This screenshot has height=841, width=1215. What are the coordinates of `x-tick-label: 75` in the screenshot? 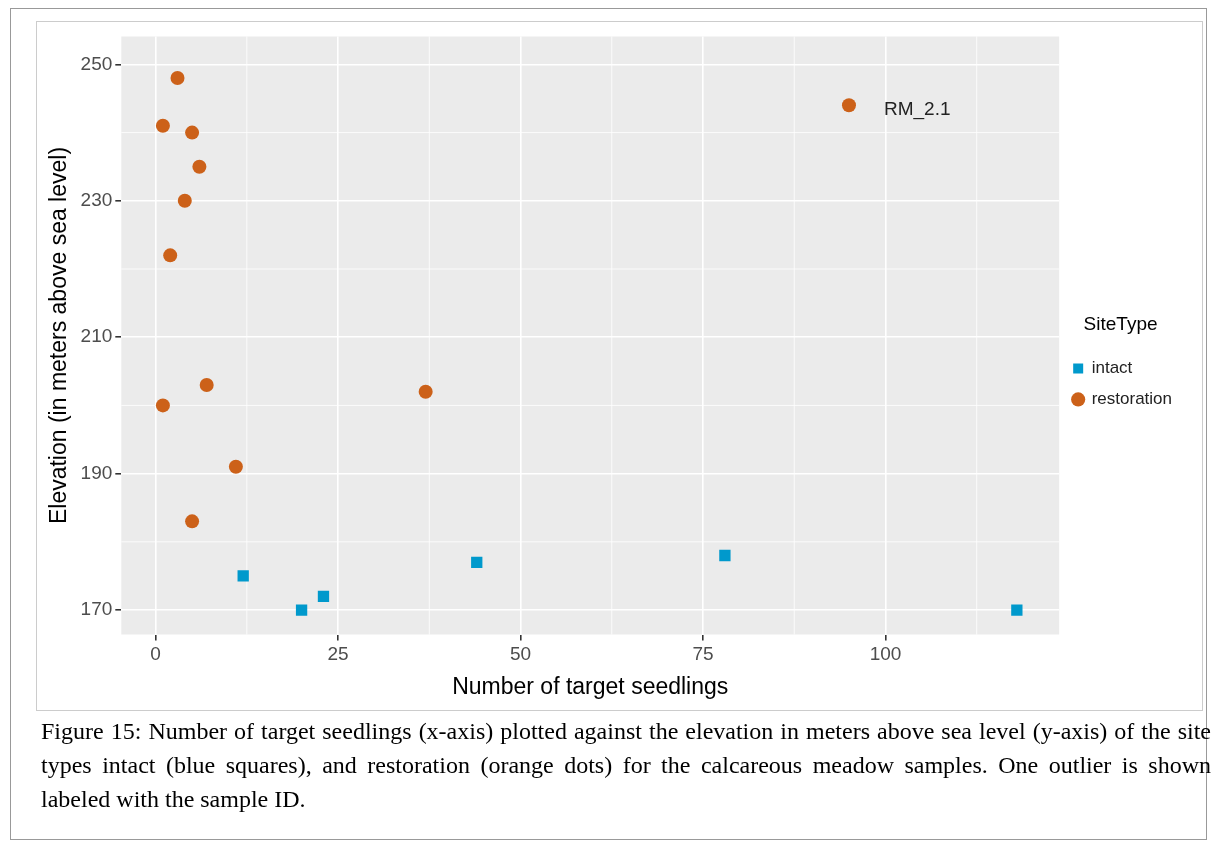 It's located at (703, 654).